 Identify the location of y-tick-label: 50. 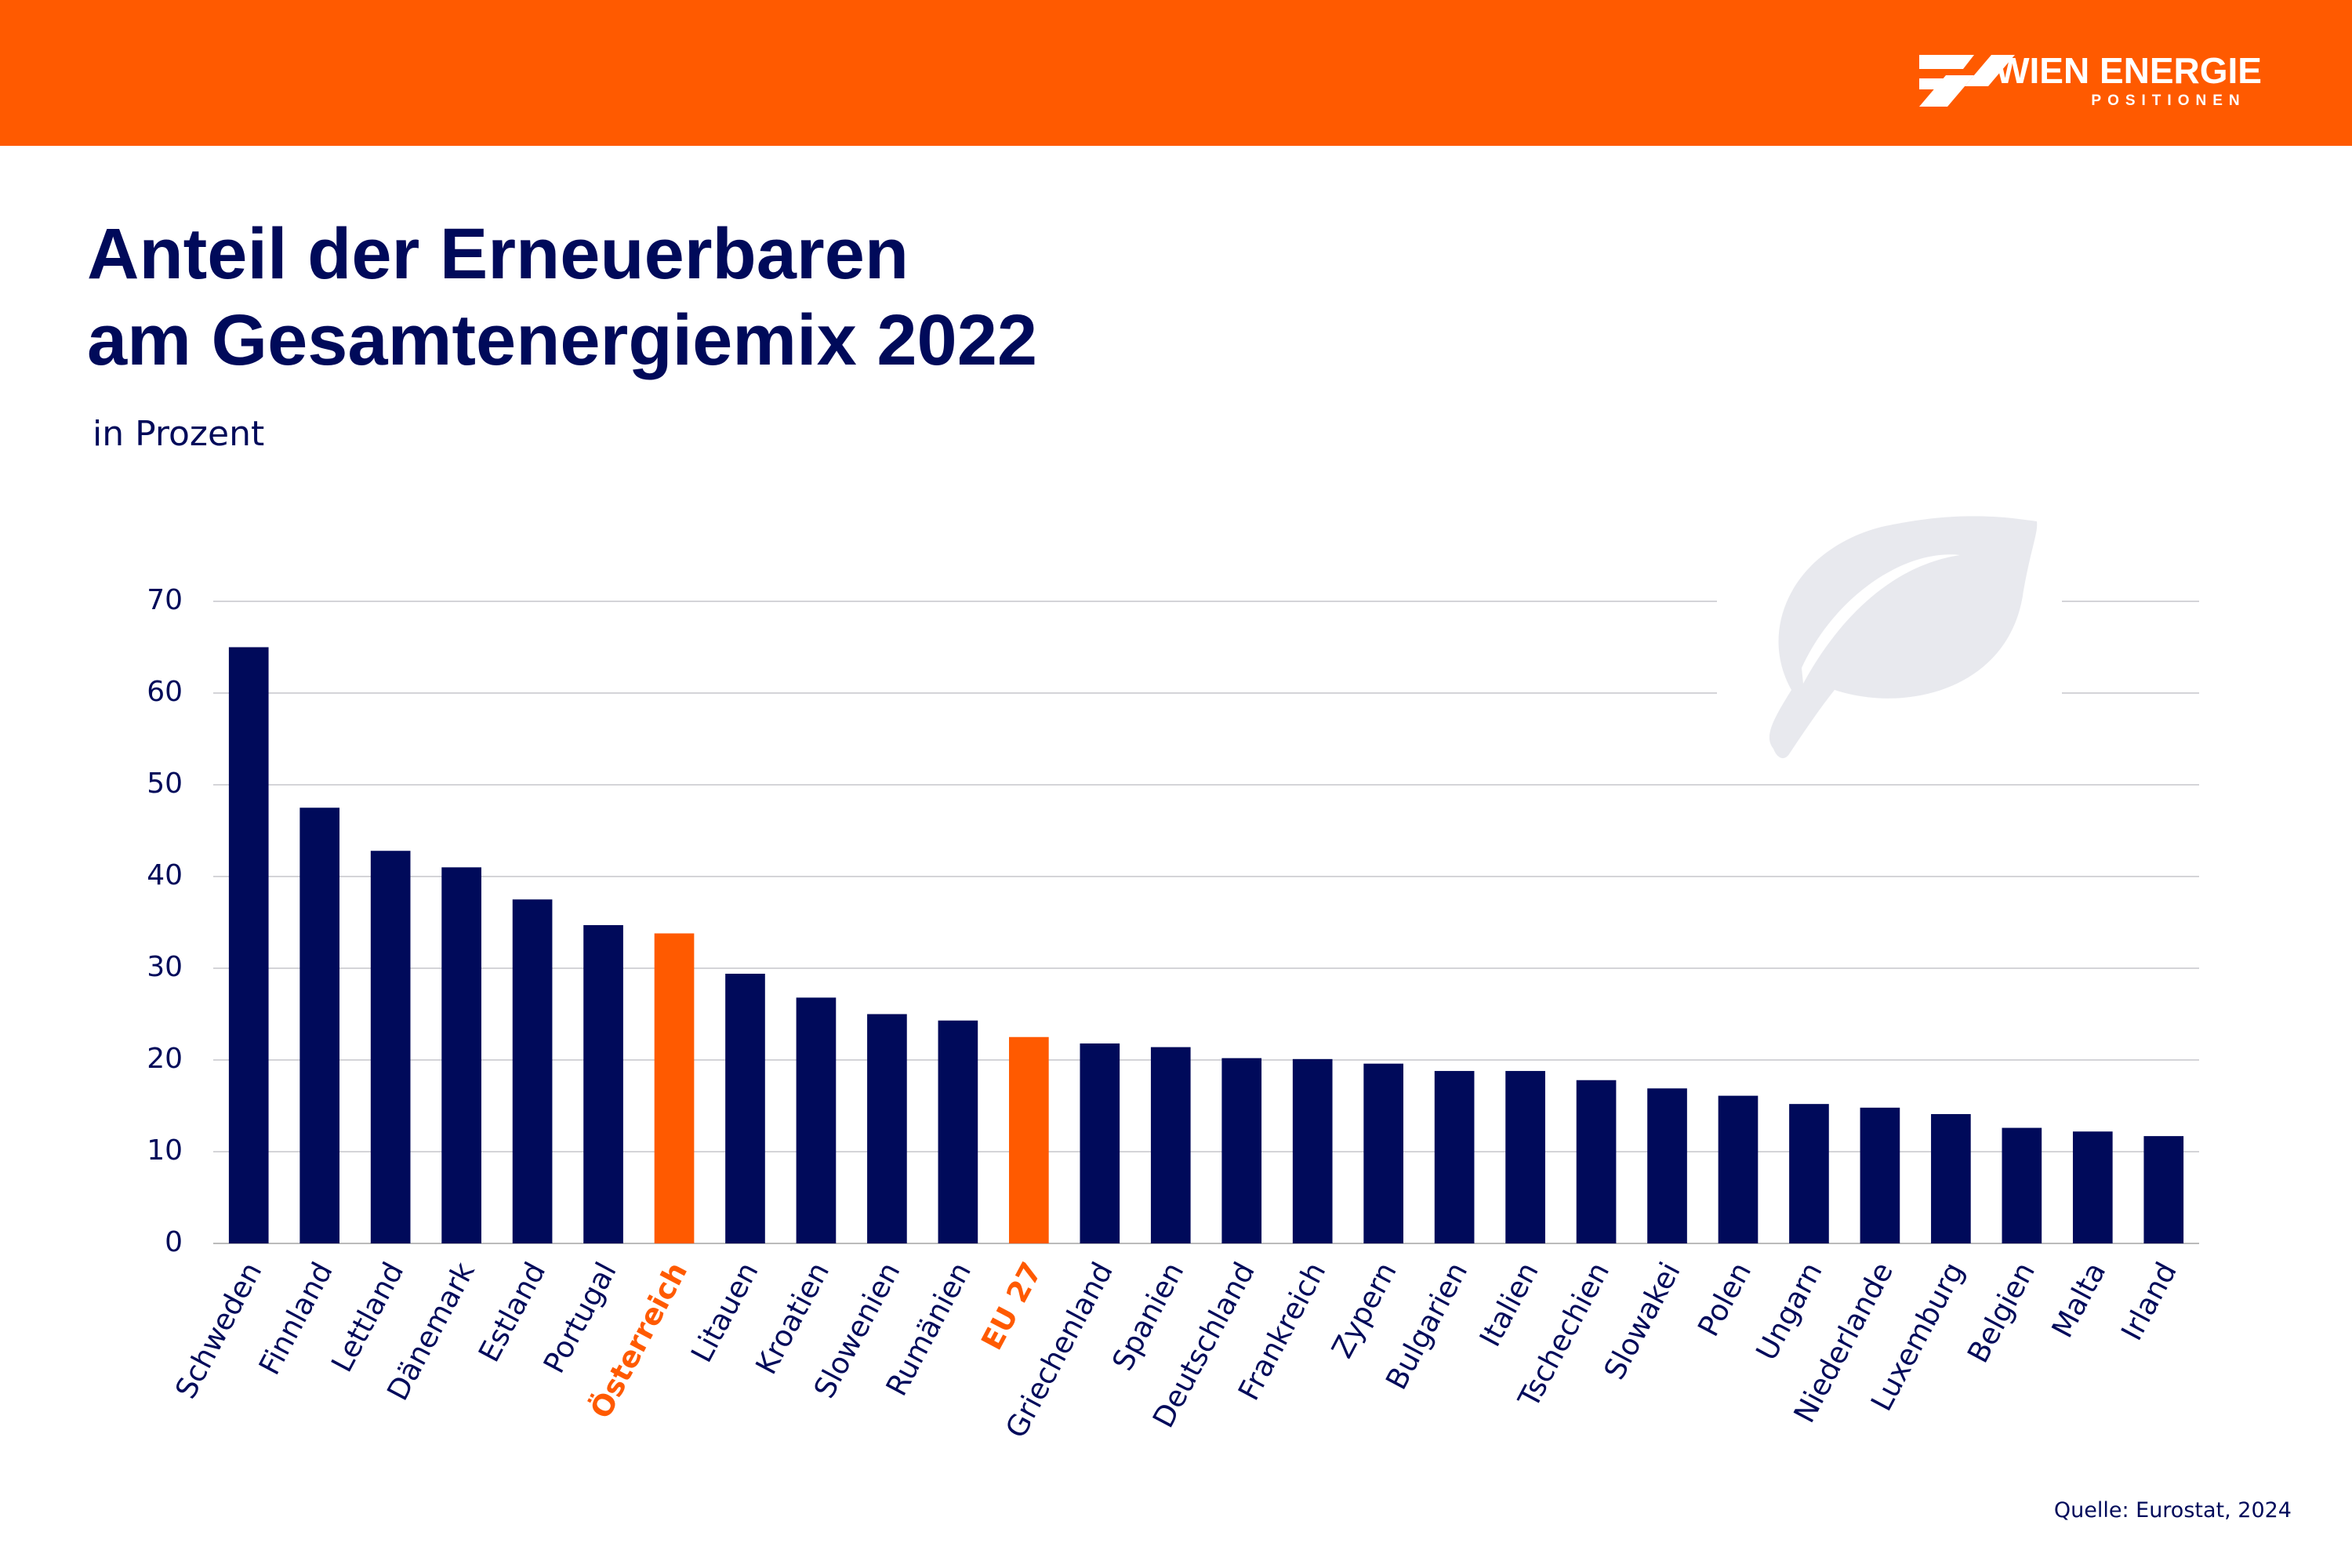
(165, 784).